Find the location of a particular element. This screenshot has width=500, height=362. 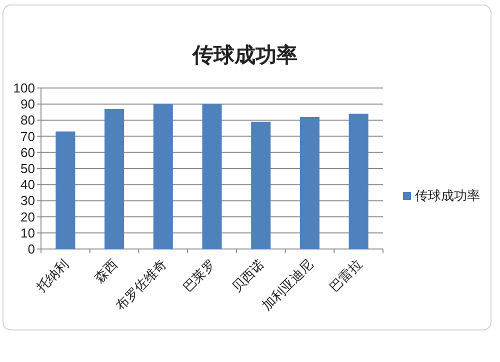

y-tick-label: 90 is located at coordinates (27, 104).